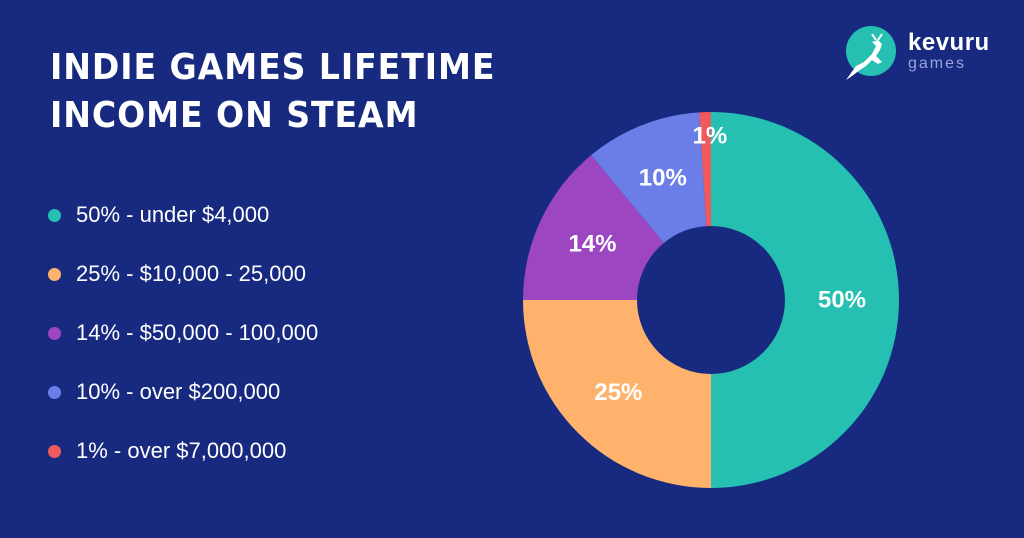  I want to click on slice-label: 1%, so click(710, 136).